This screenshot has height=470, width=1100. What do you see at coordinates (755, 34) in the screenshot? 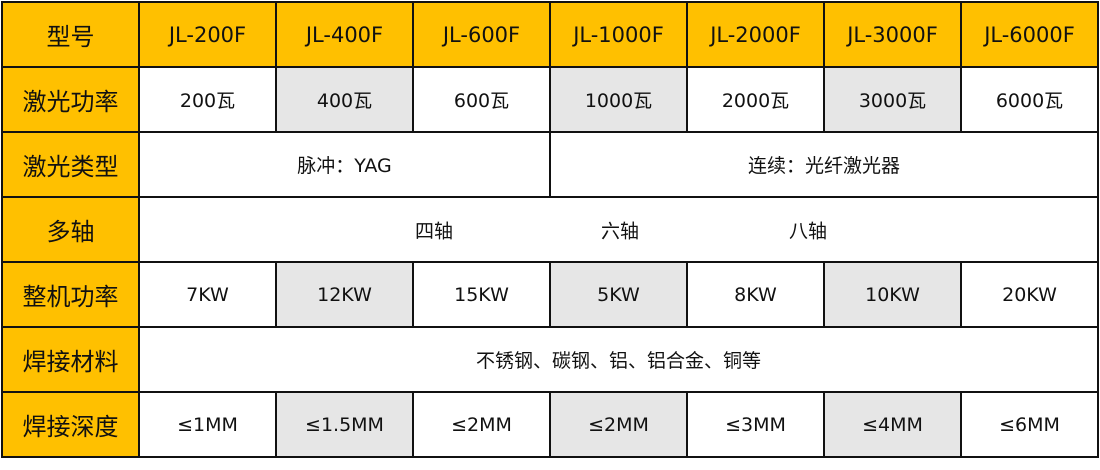
I see `model-cell: JL-2000F` at bounding box center [755, 34].